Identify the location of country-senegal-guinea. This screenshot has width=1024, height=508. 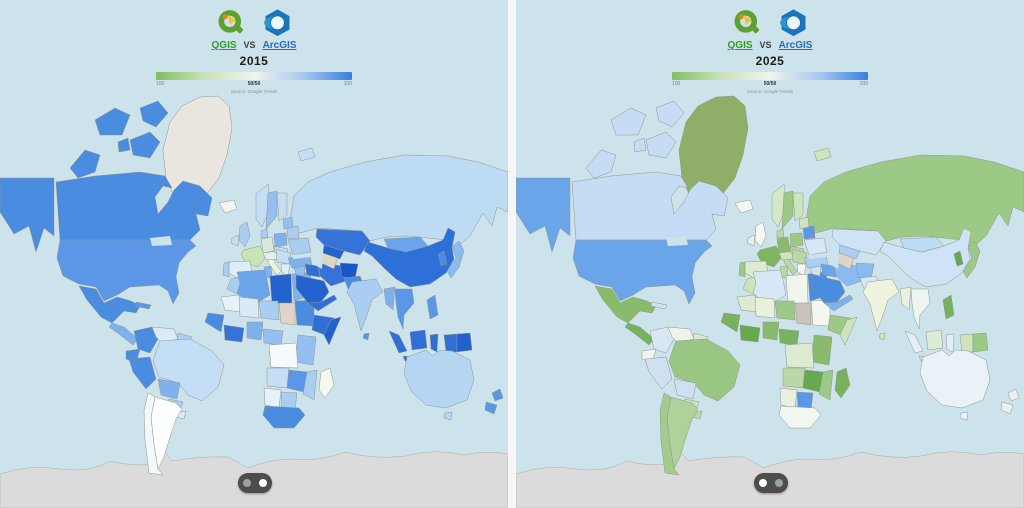
(730, 322).